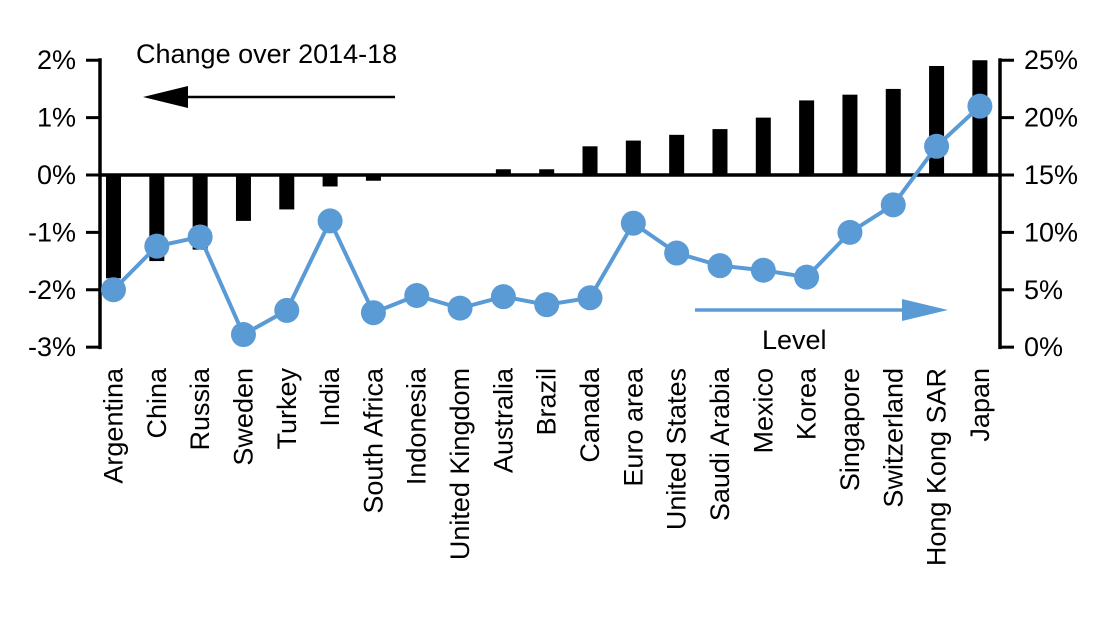 The width and height of the screenshot is (1102, 619). I want to click on level-marker-mexico, so click(763, 270).